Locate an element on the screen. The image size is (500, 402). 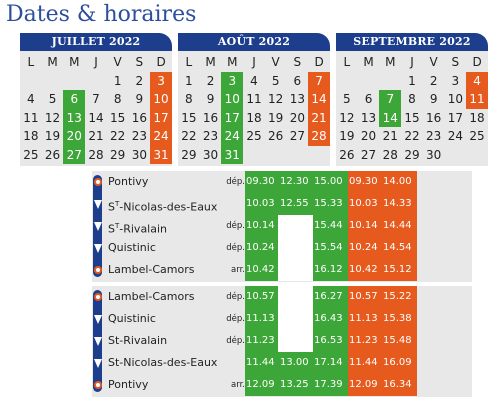
green-time: 11.13 is located at coordinates (260, 318).